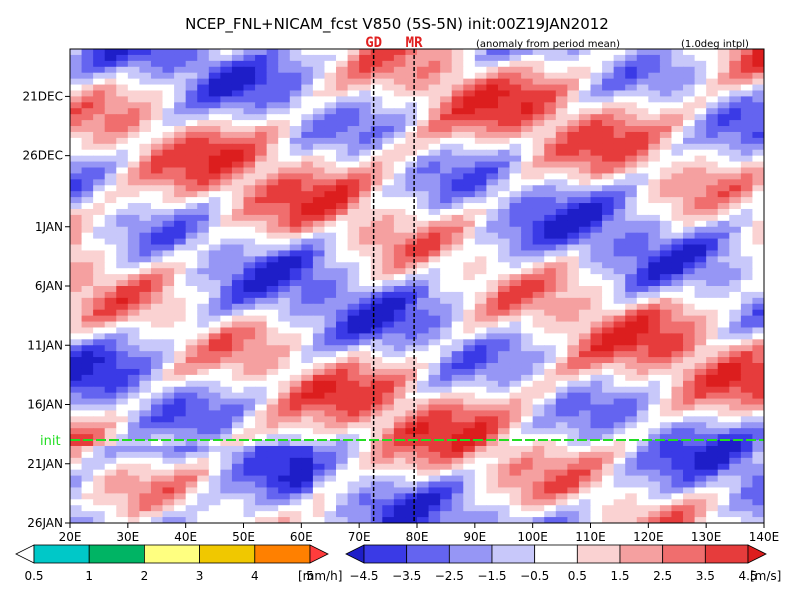  What do you see at coordinates (590, 537) in the screenshot?
I see `x-tick-label: 110E` at bounding box center [590, 537].